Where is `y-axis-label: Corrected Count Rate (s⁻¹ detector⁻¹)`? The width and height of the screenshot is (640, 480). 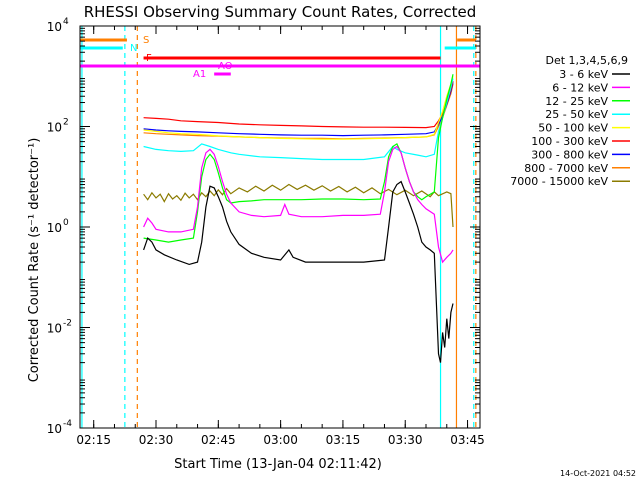 y-axis-label: Corrected Count Rate (s⁻¹ detector⁻¹) is located at coordinates (34, 260).